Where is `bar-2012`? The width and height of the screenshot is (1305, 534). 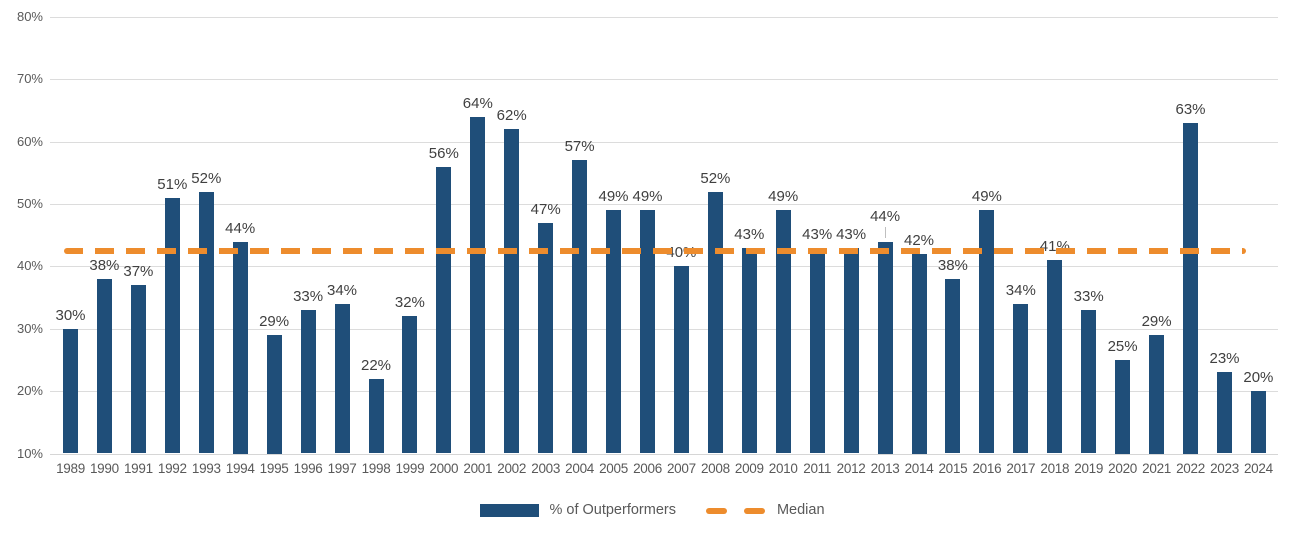 bar-2012 is located at coordinates (851, 350).